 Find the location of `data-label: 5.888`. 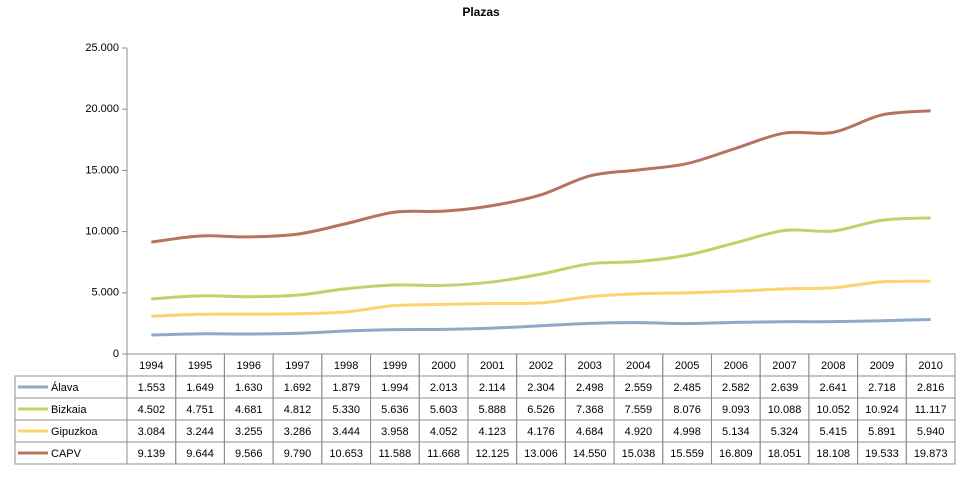

data-label: 5.888 is located at coordinates (493, 410).